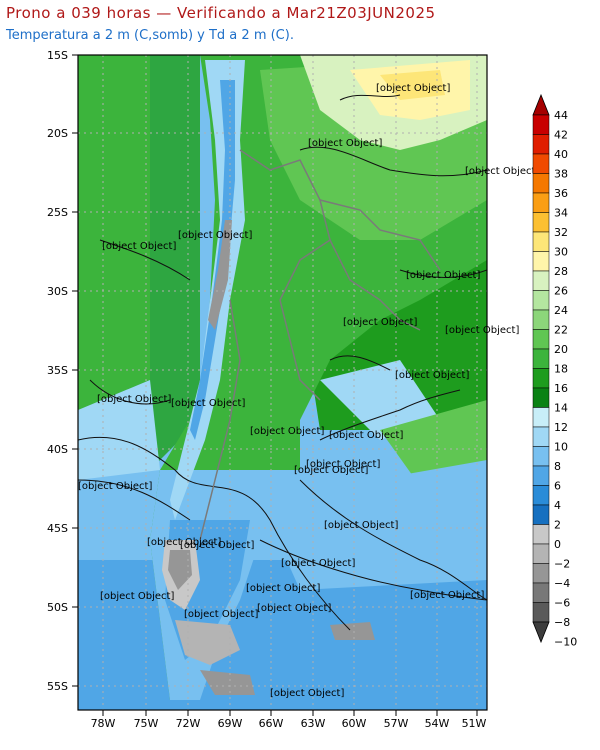  What do you see at coordinates (561, 193) in the screenshot?
I see `colorbar-label: 36` at bounding box center [561, 193].